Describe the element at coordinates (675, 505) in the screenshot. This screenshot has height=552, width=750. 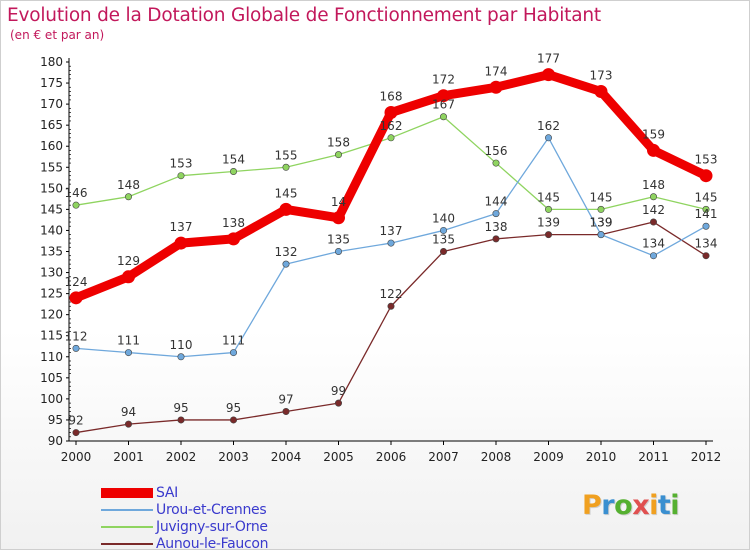
I see `logo-letter: i` at that location.